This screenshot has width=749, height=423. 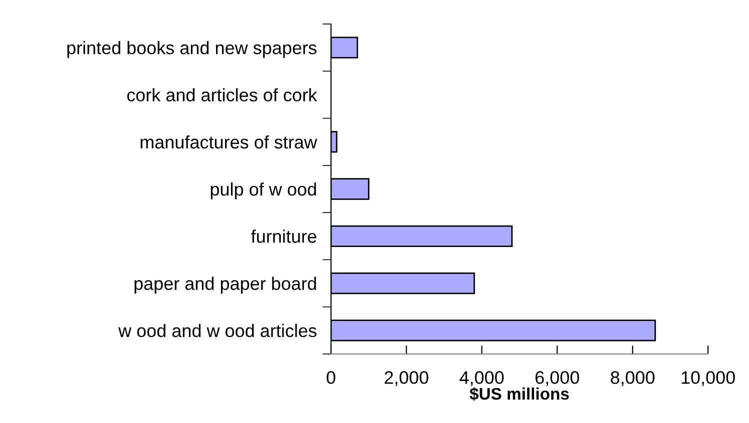 I want to click on x-tick-label: 2,000, so click(x=406, y=378).